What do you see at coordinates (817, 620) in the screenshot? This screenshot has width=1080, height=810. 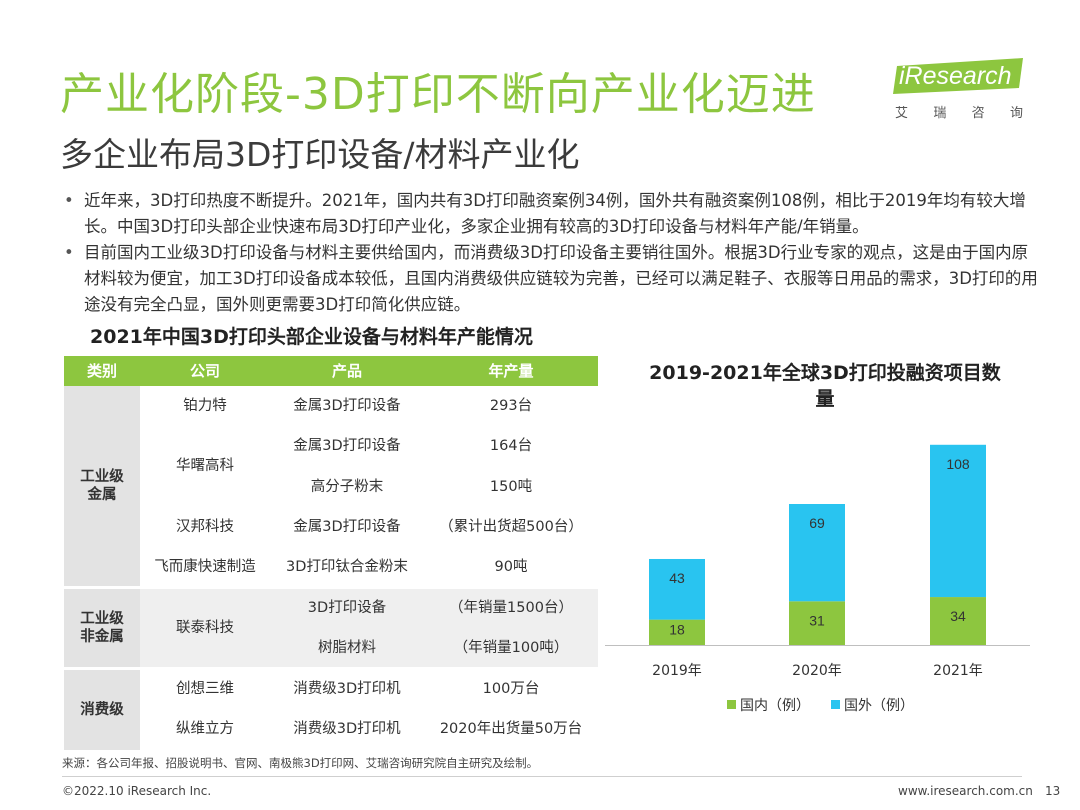 I see `data-label: 31` at bounding box center [817, 620].